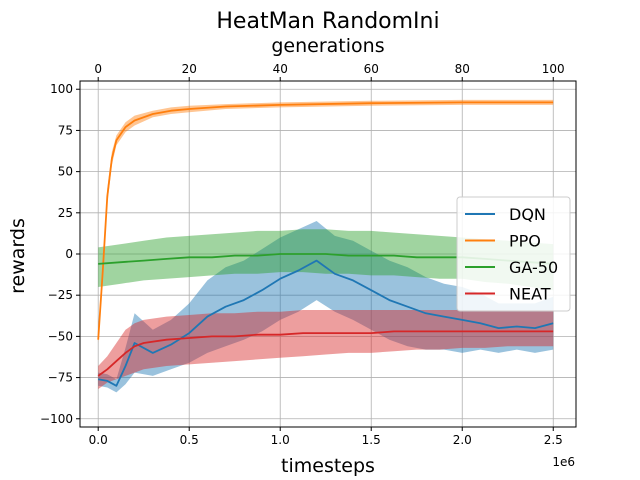 This screenshot has height=480, width=640. Describe the element at coordinates (69, 254) in the screenshot. I see `y-tick-label: 0` at that location.